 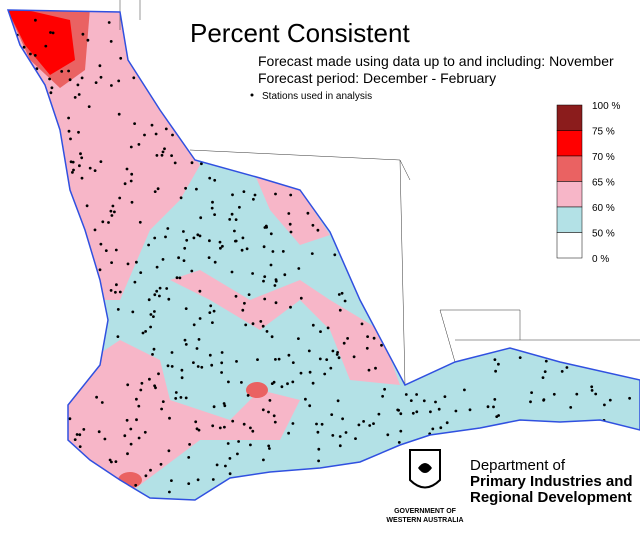 What do you see at coordinates (252, 95) in the screenshot?
I see `station-key` at bounding box center [252, 95].